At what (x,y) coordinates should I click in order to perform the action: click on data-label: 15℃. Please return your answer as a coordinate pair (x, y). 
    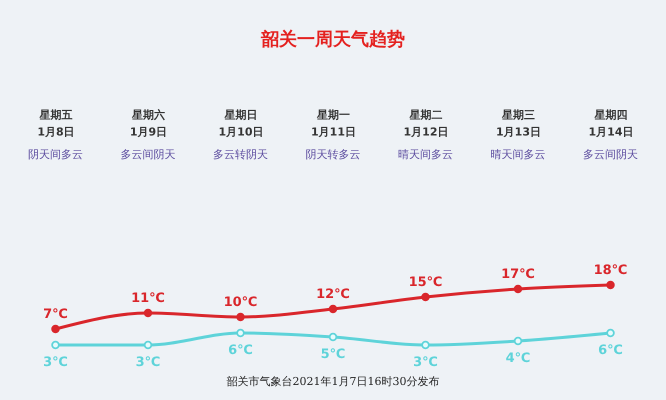
    Looking at the image, I should click on (425, 282).